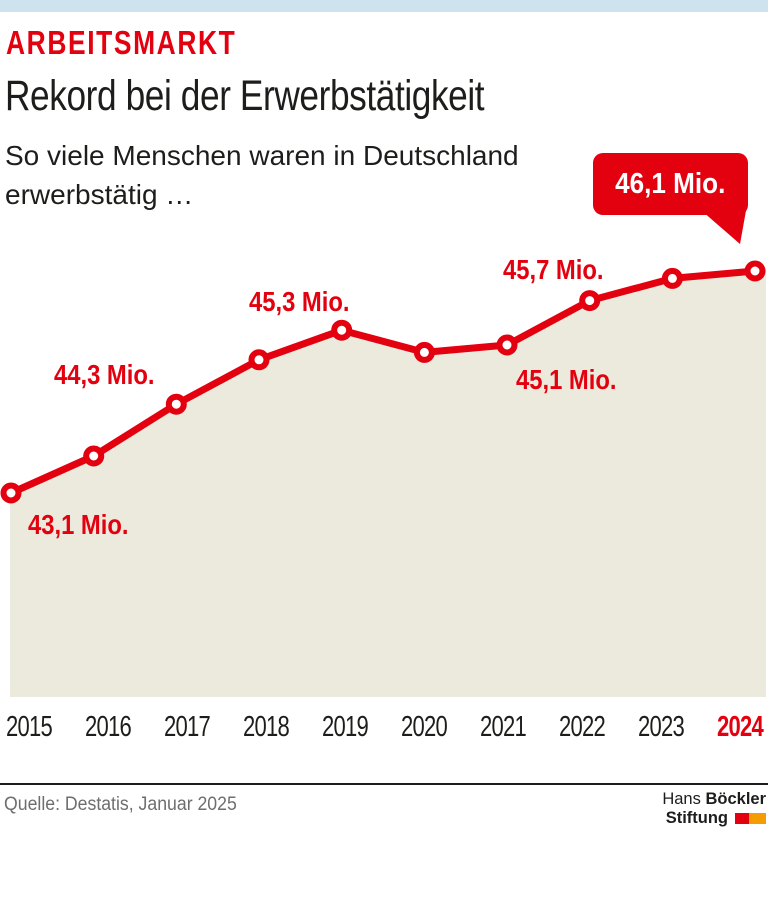 The width and height of the screenshot is (768, 920). What do you see at coordinates (735, 799) in the screenshot?
I see `logo-name-bold: Böckler` at bounding box center [735, 799].